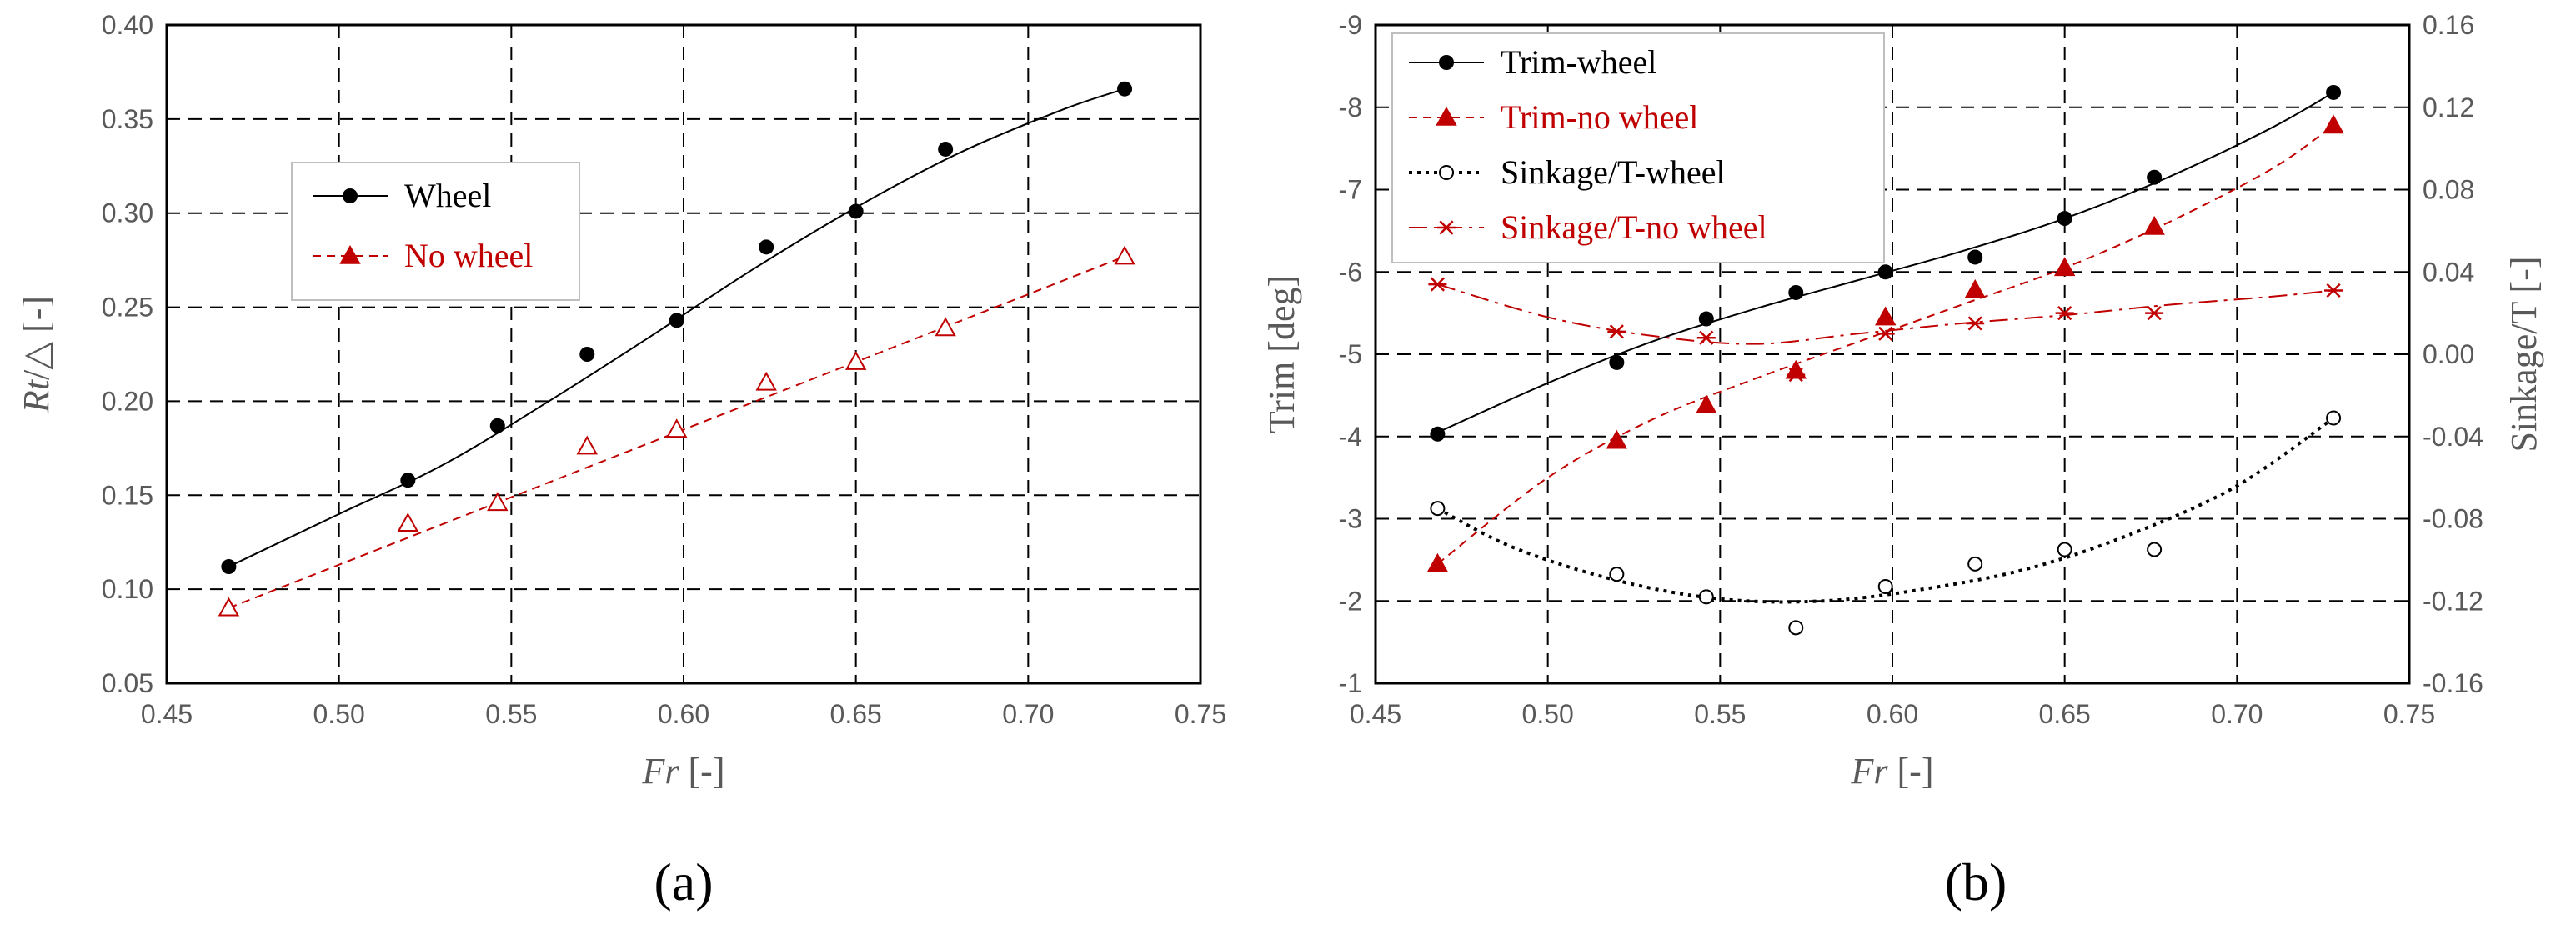  I want to click on chart-a-legend: Wheel No wheel, so click(435, 232).